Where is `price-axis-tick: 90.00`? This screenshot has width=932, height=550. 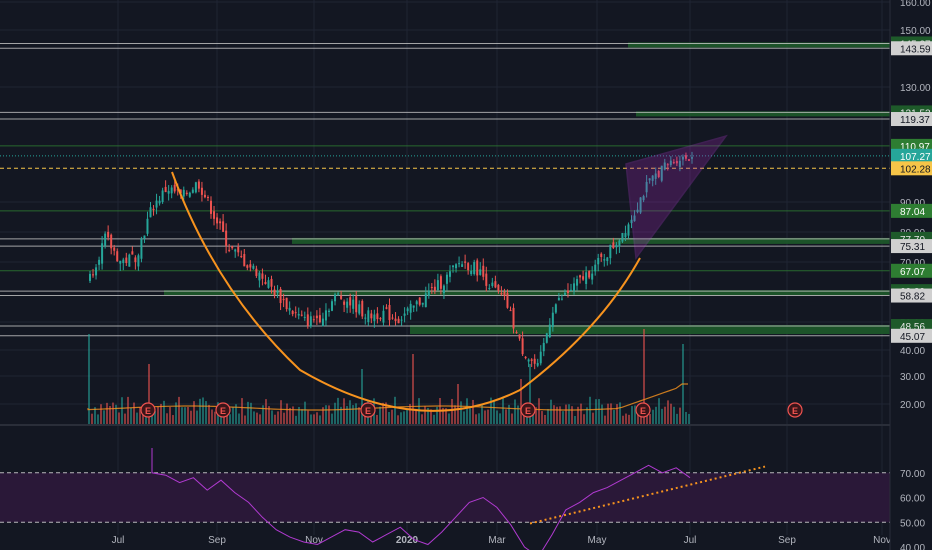
price-axis-tick: 90.00 is located at coordinates (912, 203).